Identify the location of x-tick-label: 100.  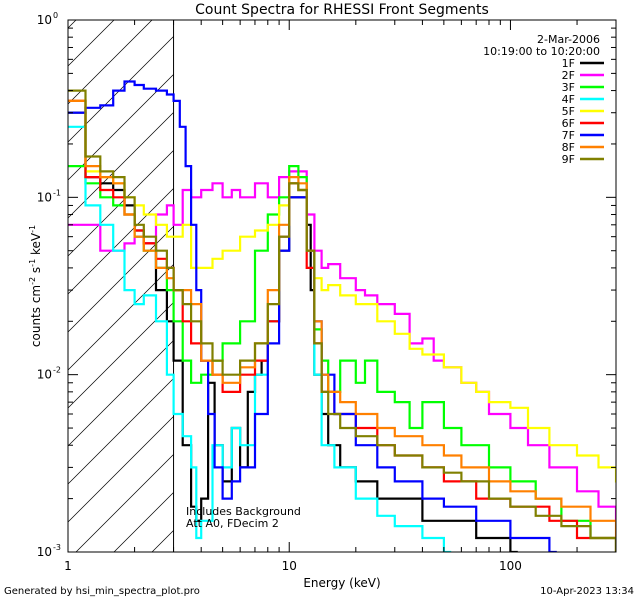
(510, 566).